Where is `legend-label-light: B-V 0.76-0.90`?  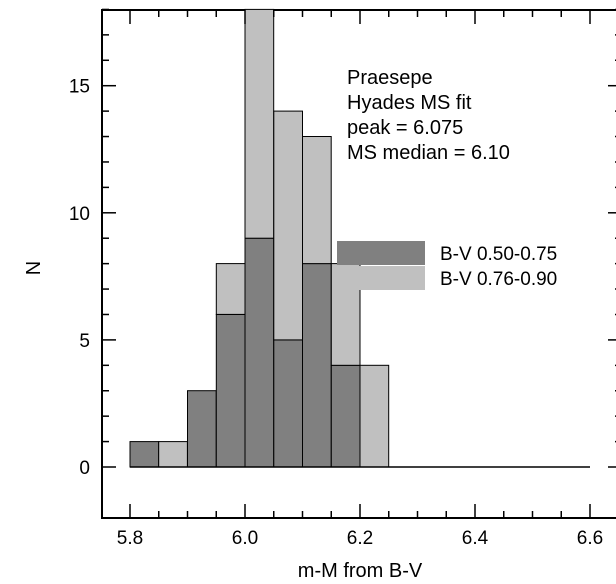 legend-label-light: B-V 0.76-0.90 is located at coordinates (498, 279).